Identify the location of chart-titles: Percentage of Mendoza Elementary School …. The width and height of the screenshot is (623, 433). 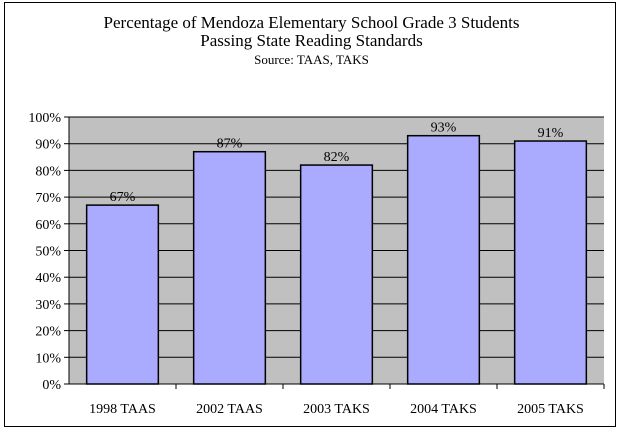
(311, 41).